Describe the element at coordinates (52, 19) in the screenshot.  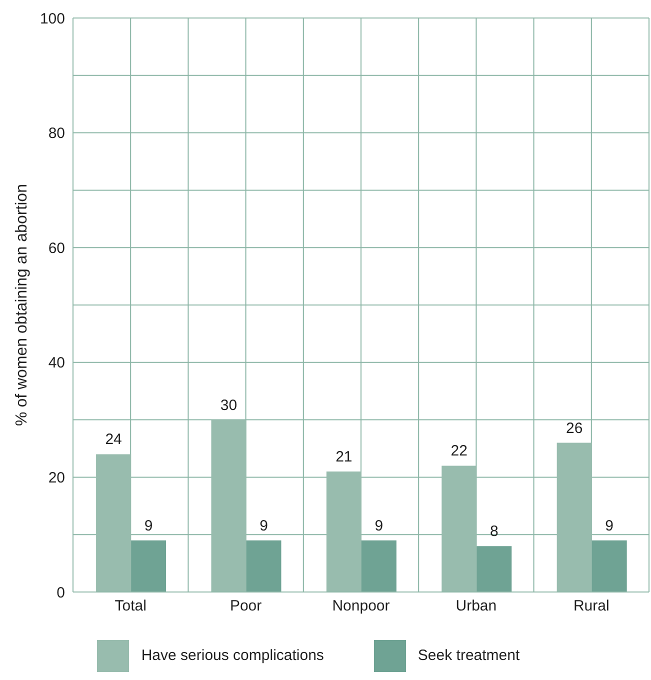
I see `y-tick-label: 100` at that location.